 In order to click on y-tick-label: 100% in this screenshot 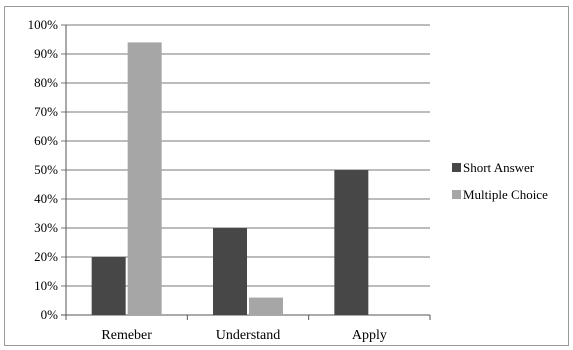, I will do `click(43, 24)`.